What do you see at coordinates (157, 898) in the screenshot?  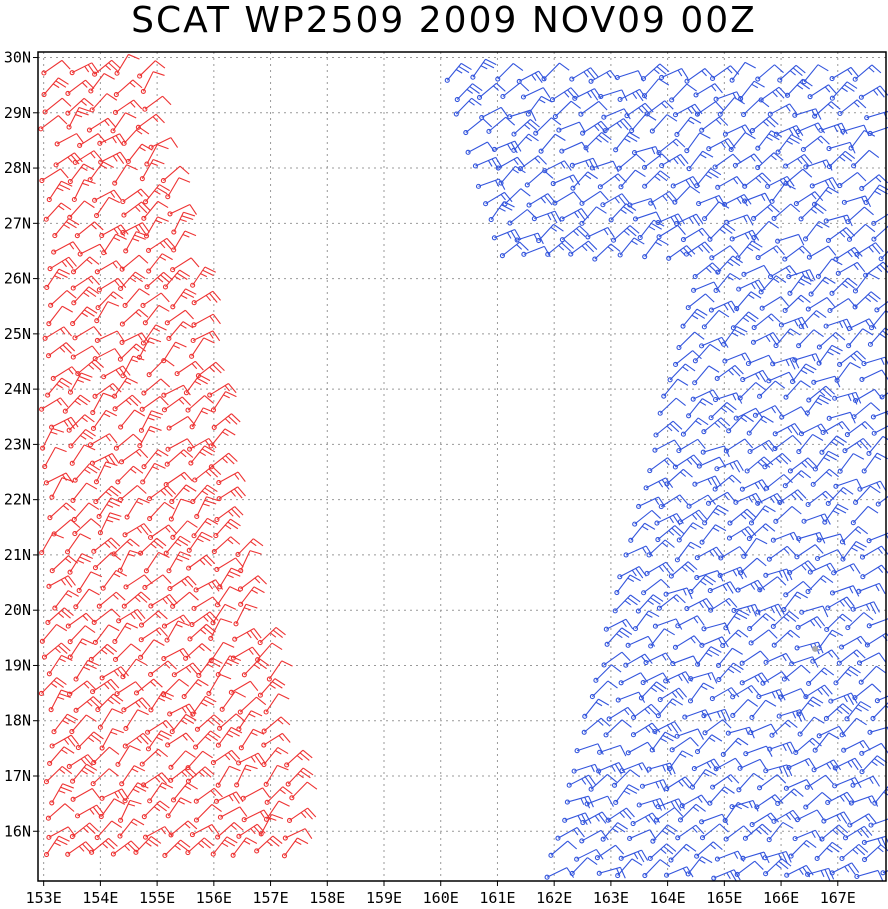 I see `x-tick-label: 155E` at bounding box center [157, 898].